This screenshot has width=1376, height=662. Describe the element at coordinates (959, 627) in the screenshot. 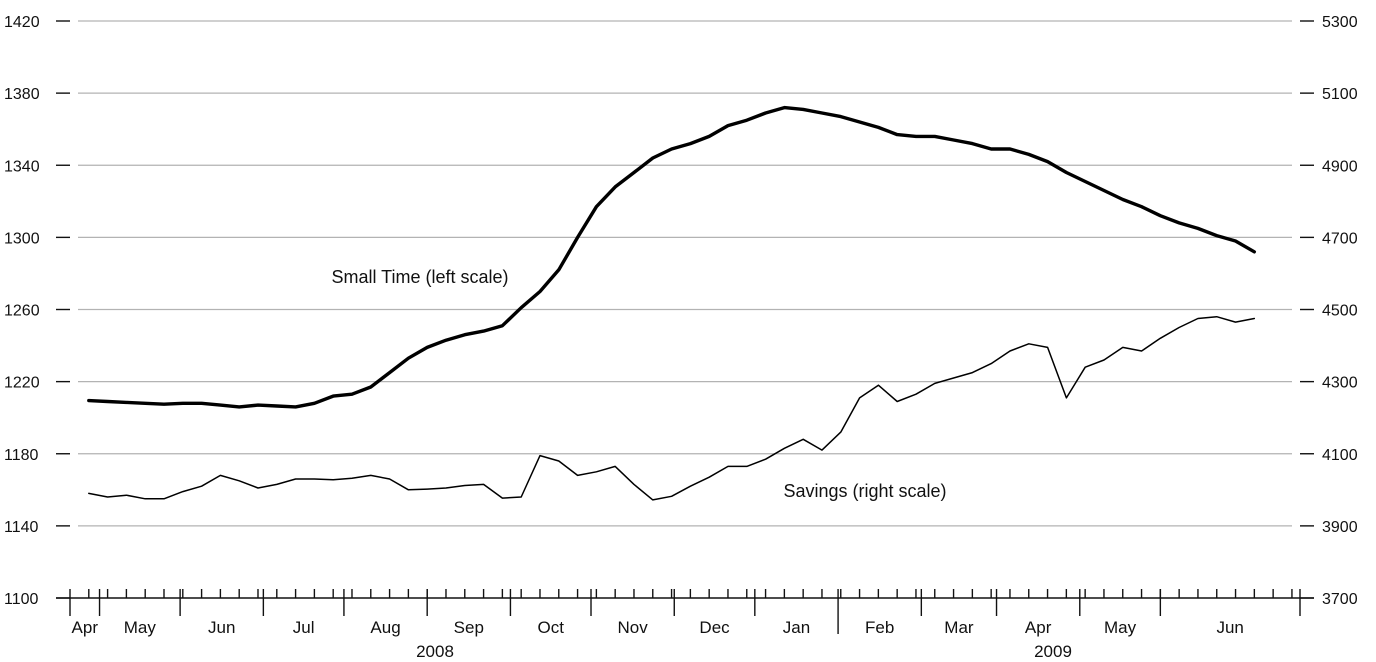

I see `x-month-label: Mar` at that location.